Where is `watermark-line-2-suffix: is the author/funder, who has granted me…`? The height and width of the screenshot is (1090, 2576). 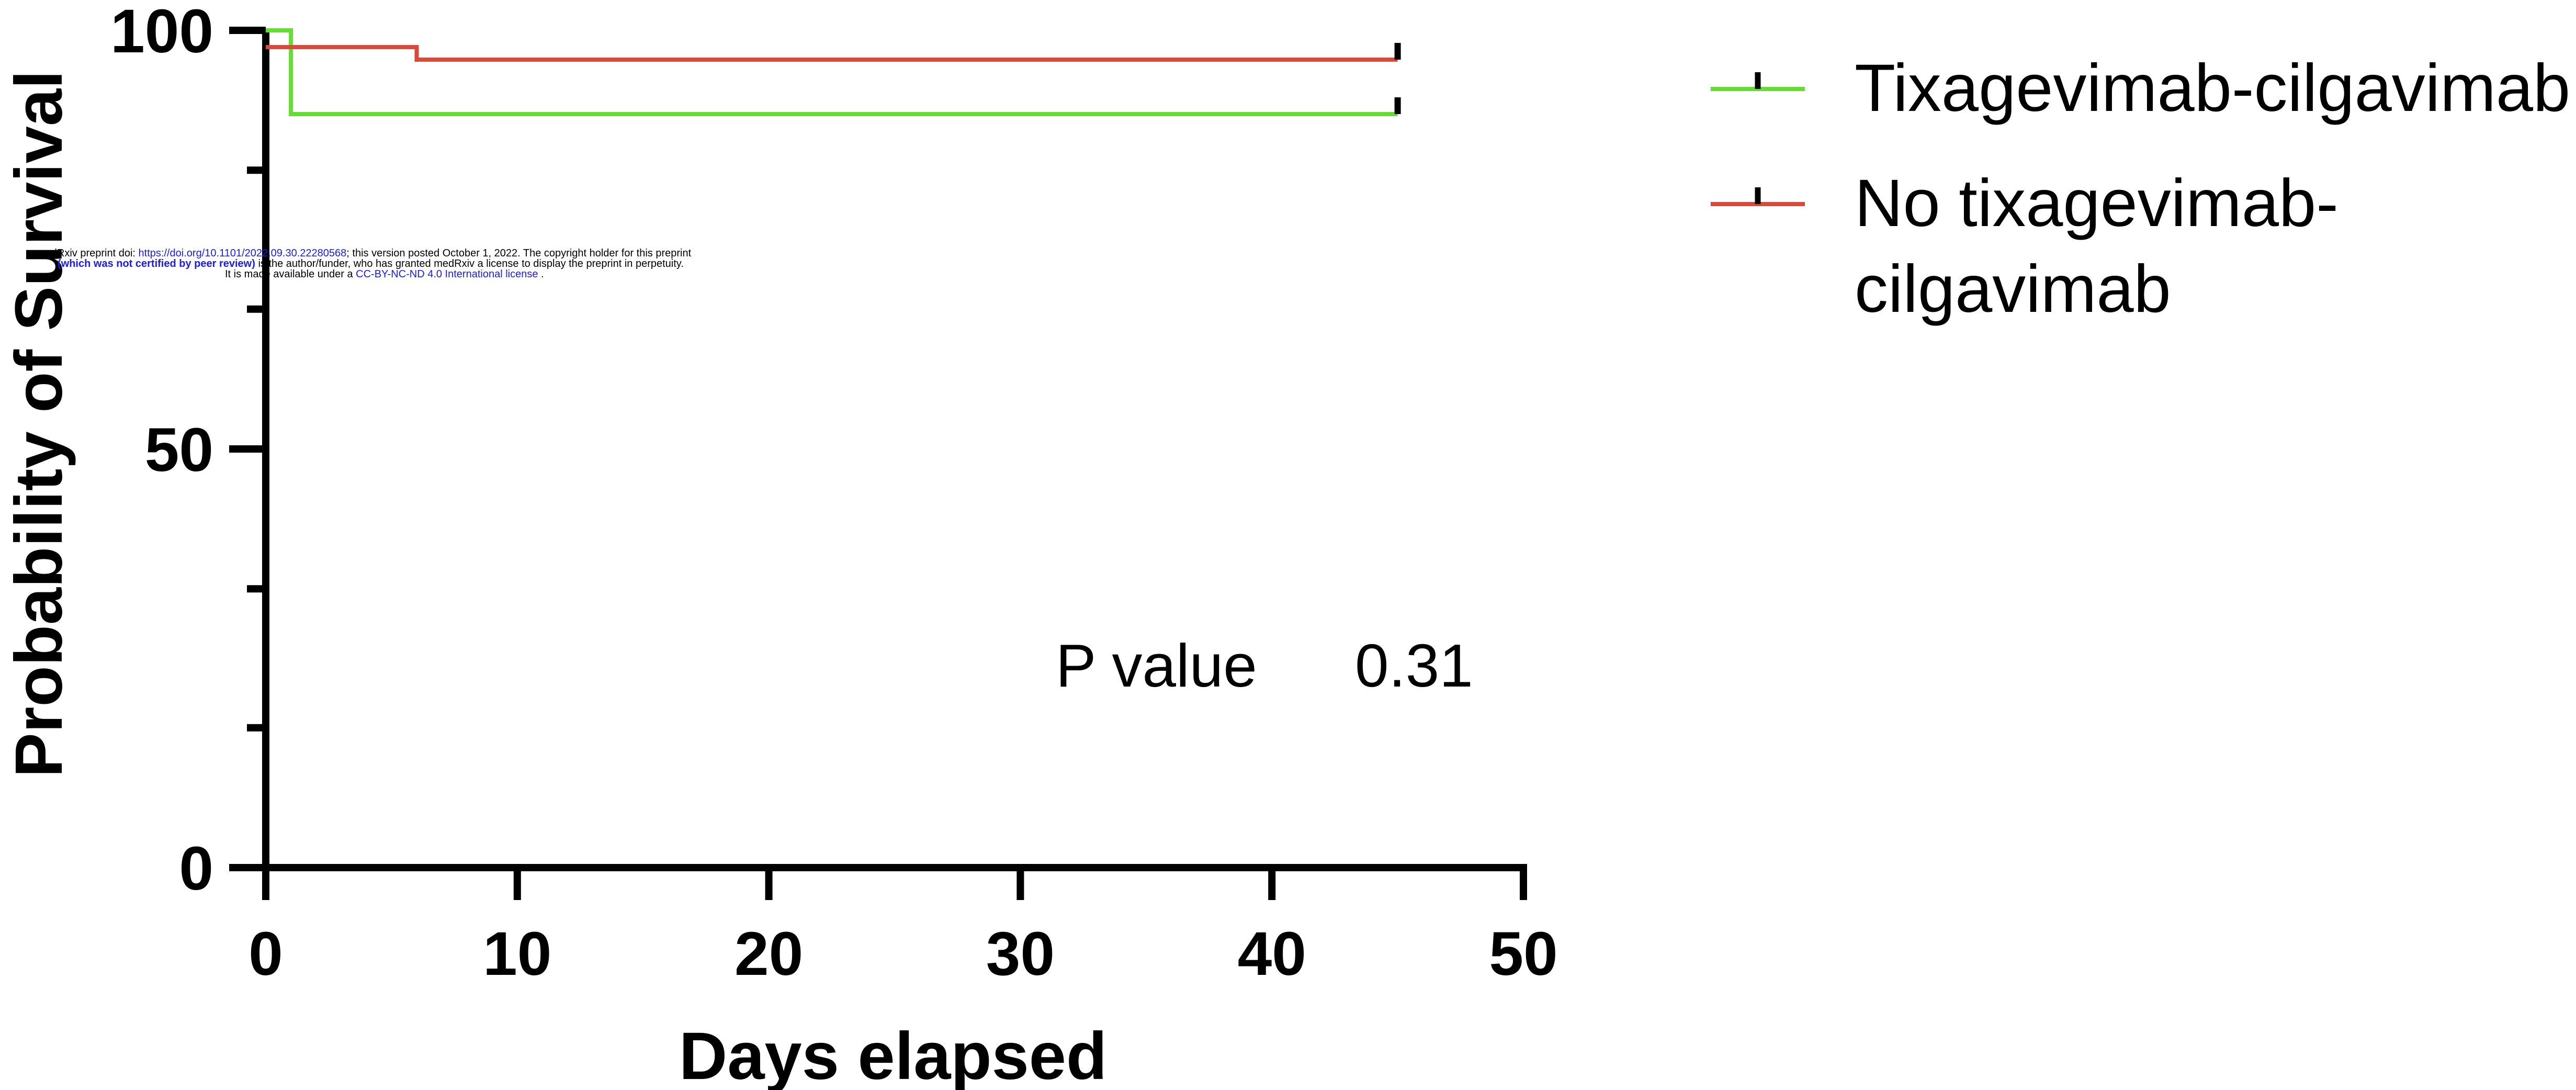
watermark-line-2-suffix: is the author/funder, who has granted me… is located at coordinates (470, 263).